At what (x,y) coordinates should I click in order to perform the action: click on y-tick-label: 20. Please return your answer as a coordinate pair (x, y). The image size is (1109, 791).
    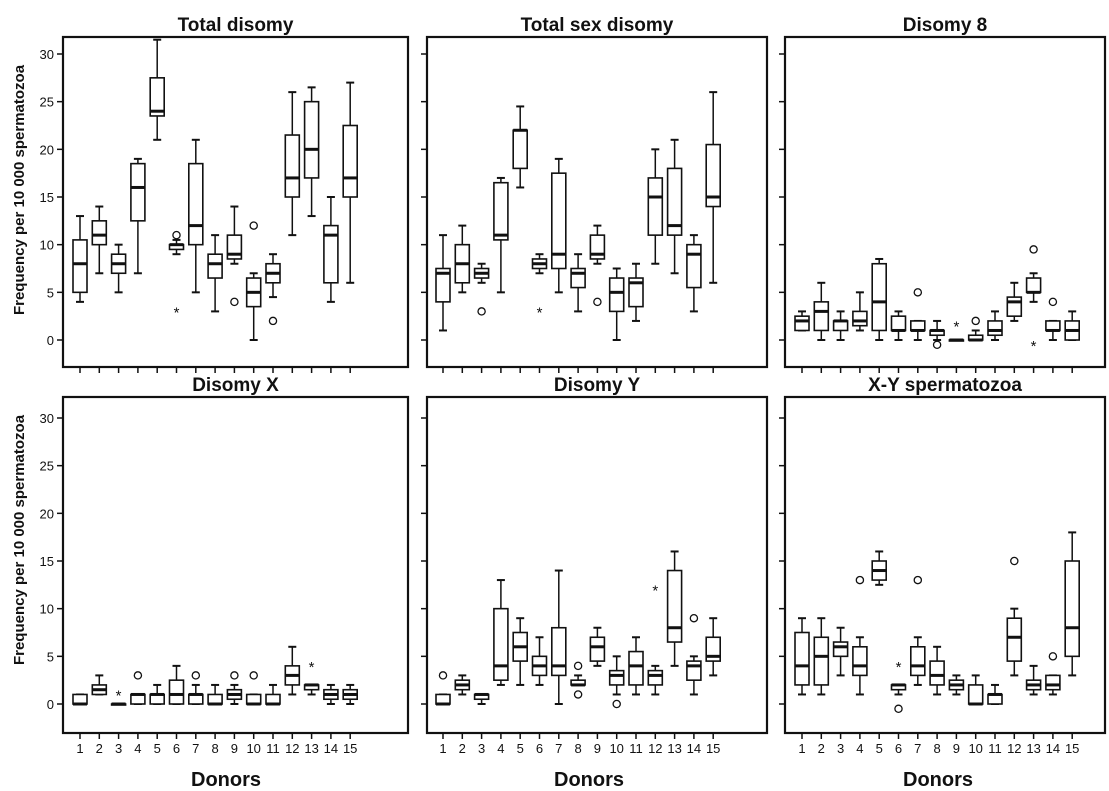
    Looking at the image, I should click on (47, 513).